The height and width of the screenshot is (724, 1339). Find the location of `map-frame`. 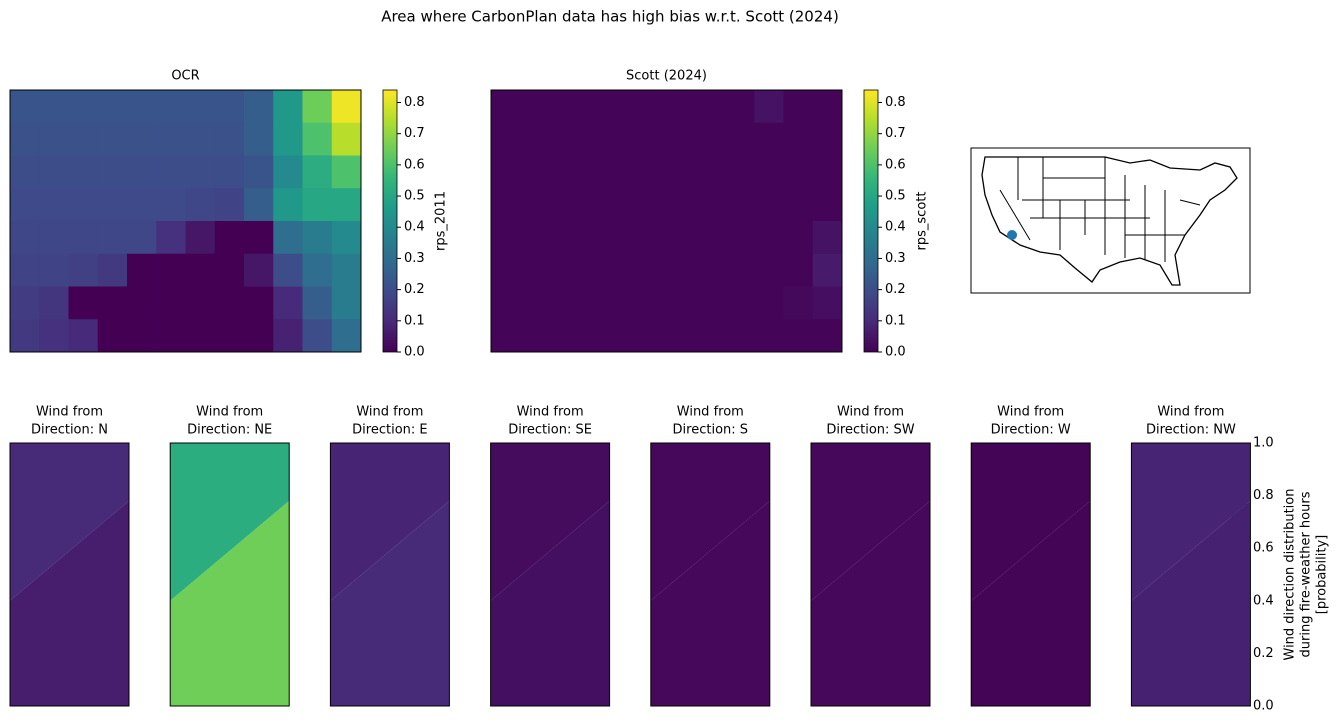

map-frame is located at coordinates (1110, 220).